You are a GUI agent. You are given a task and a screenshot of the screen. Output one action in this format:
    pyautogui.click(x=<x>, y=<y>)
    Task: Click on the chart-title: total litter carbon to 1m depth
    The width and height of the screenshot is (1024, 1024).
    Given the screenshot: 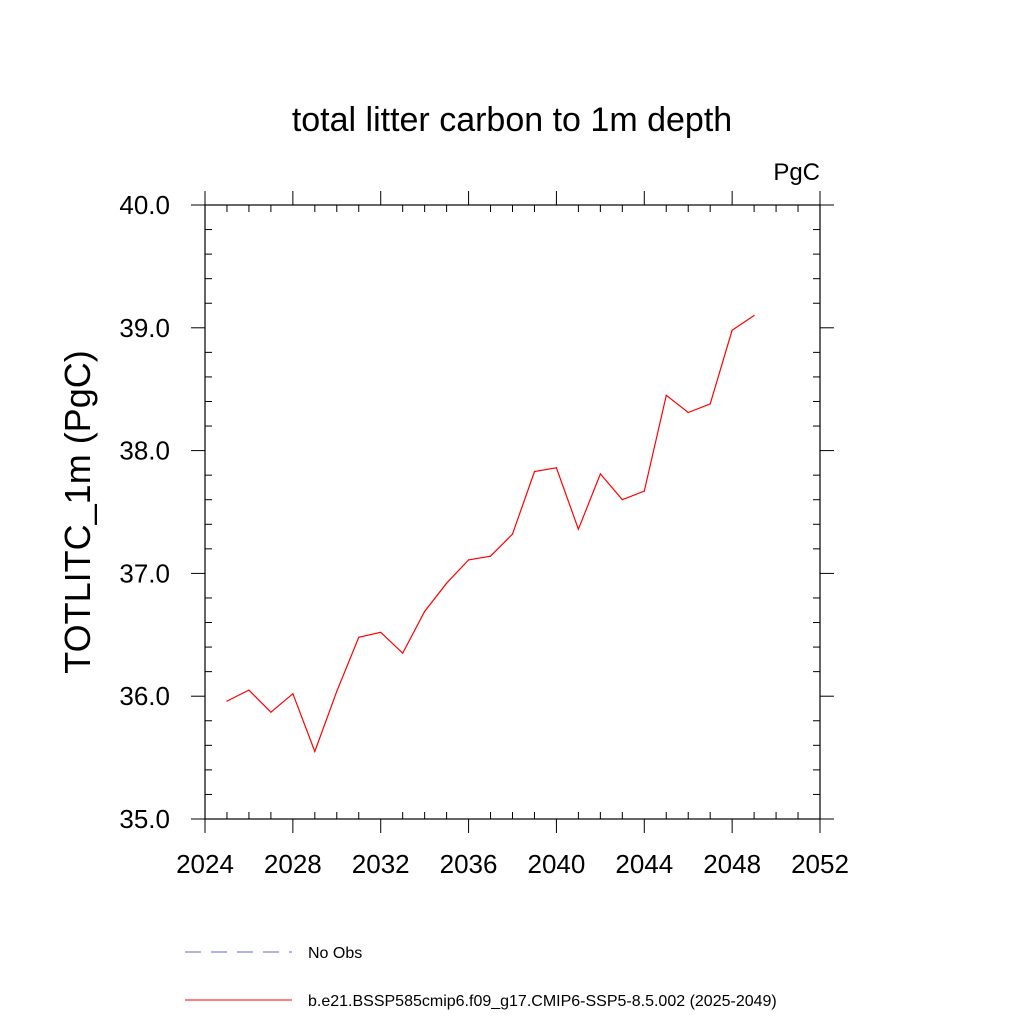 What is the action you would take?
    pyautogui.click(x=512, y=120)
    